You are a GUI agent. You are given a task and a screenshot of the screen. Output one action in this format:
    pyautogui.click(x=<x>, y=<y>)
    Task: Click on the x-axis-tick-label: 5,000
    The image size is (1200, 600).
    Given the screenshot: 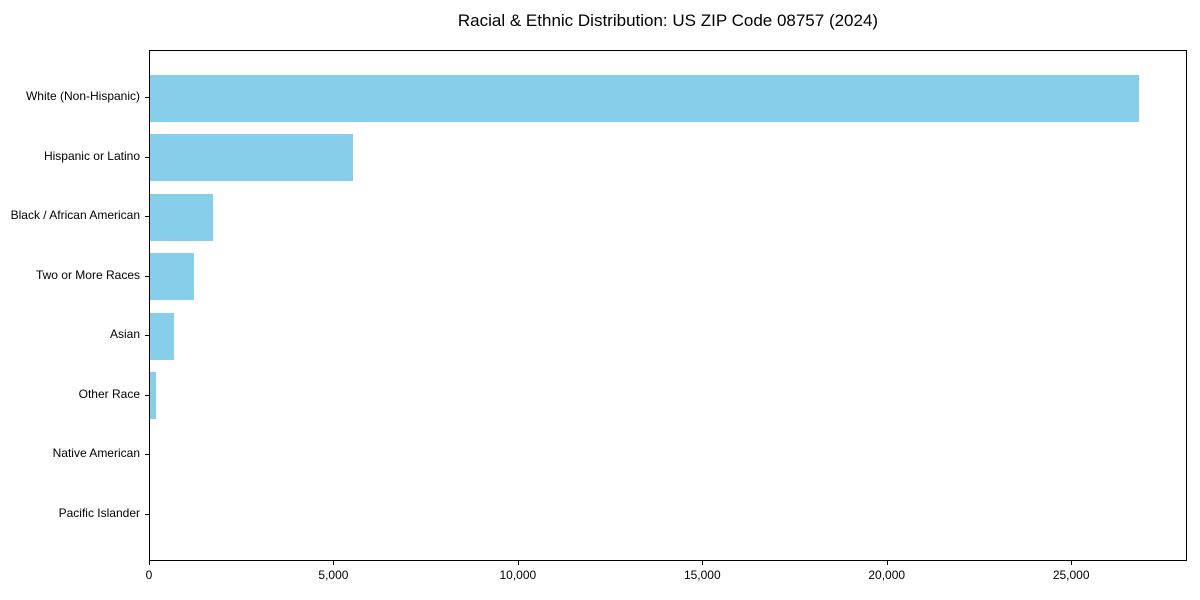 What is the action you would take?
    pyautogui.click(x=333, y=575)
    